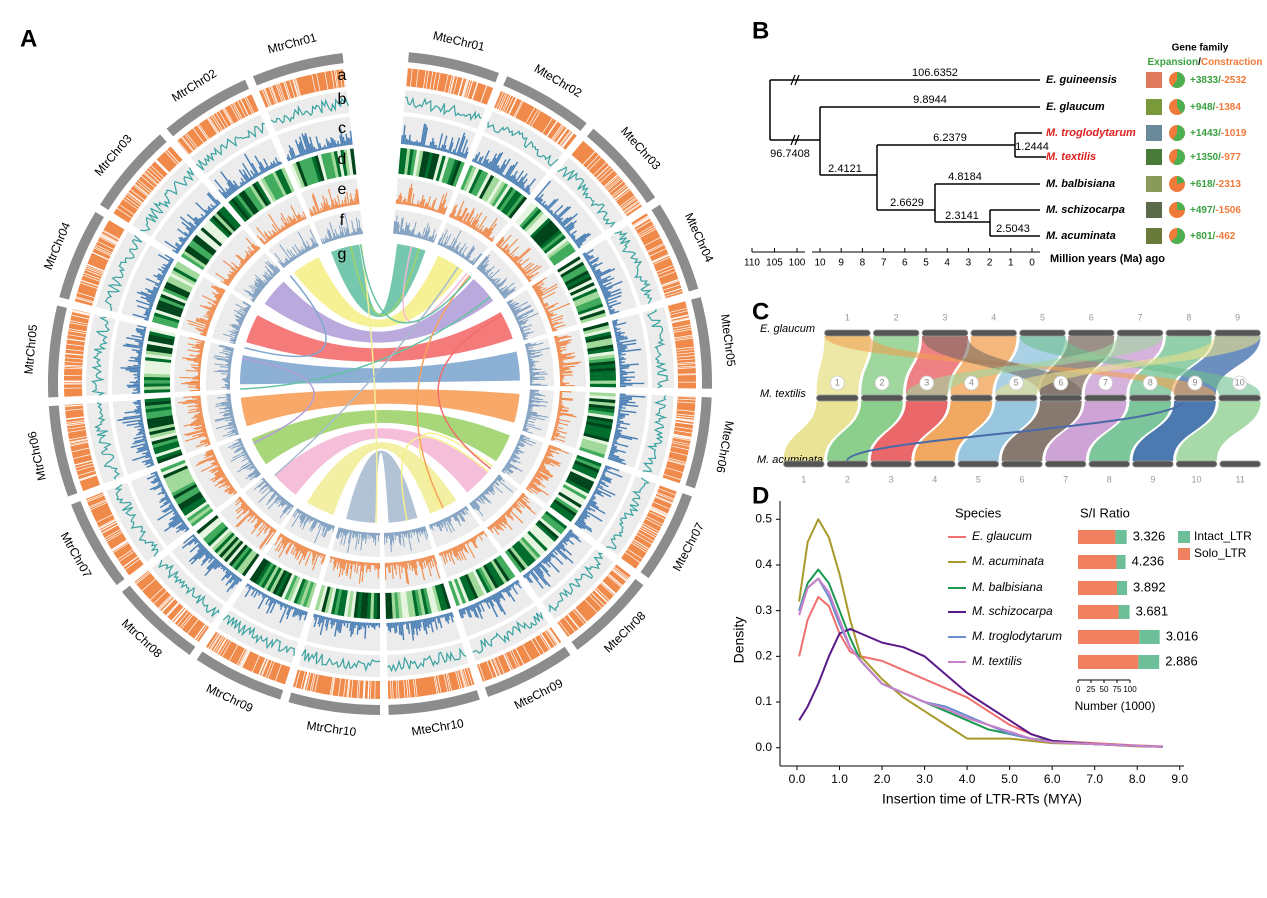 The height and width of the screenshot is (898, 1267). I want to click on track-a-stripes, so click(446, 85).